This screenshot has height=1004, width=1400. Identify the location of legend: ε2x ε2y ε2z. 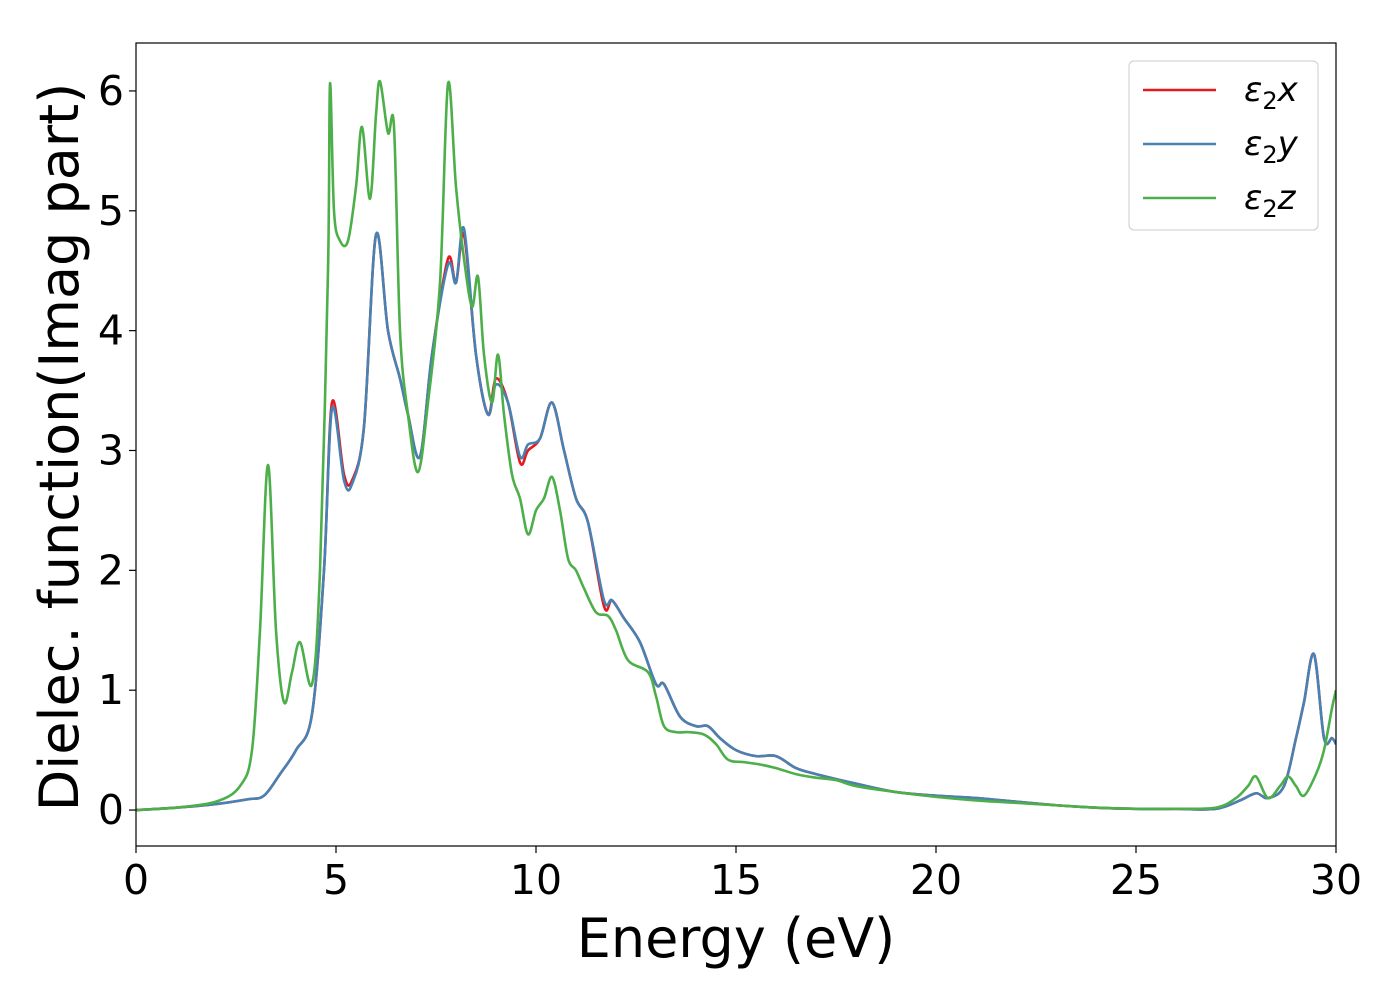
(1223, 145).